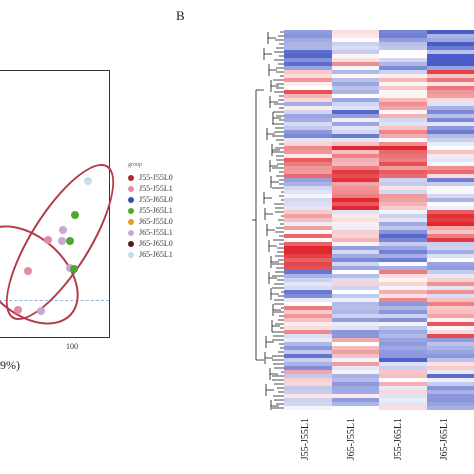  What do you see at coordinates (156, 188) in the screenshot?
I see `legend-label: J55-J55L1` at bounding box center [156, 188].